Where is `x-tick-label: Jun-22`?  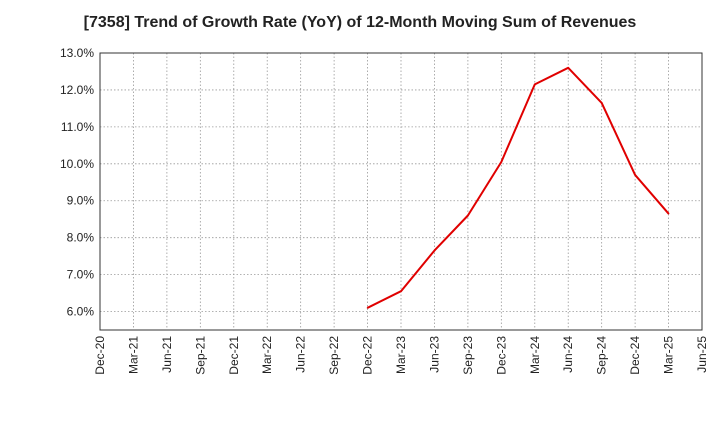 x-tick-label: Jun-22 is located at coordinates (301, 354).